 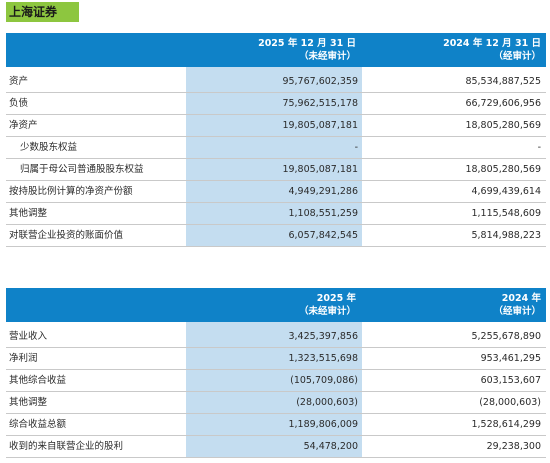 I want to click on header-col-2025: 2025 年 （未经审计）, so click(x=276, y=305).